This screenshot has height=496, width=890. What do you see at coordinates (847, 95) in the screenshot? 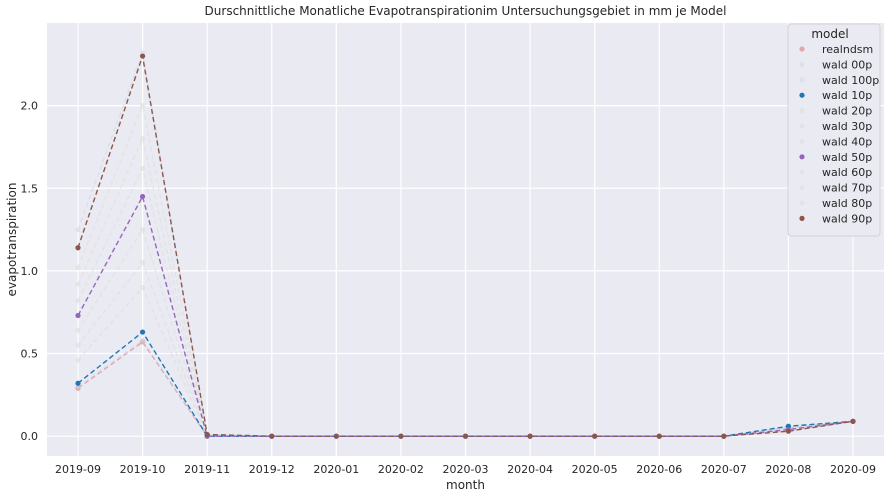
I see `legend-label: wald 10p` at bounding box center [847, 95].